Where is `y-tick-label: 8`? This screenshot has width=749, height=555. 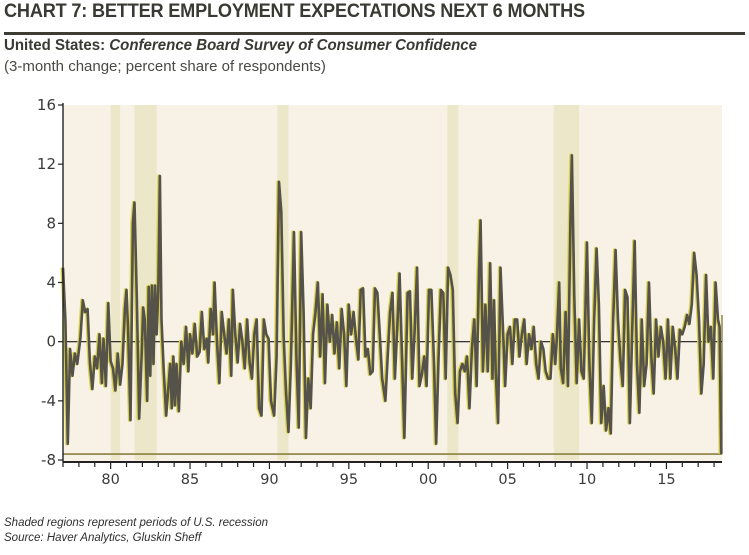
y-tick-label: 8 is located at coordinates (51, 223).